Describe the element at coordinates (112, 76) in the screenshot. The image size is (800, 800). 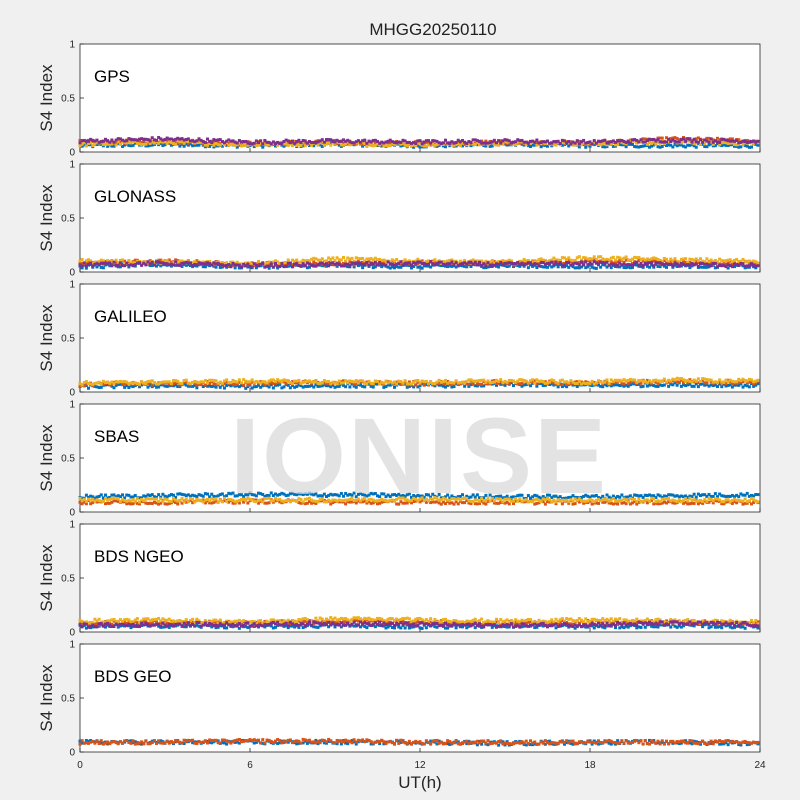
I see `panel-label: GPS` at that location.